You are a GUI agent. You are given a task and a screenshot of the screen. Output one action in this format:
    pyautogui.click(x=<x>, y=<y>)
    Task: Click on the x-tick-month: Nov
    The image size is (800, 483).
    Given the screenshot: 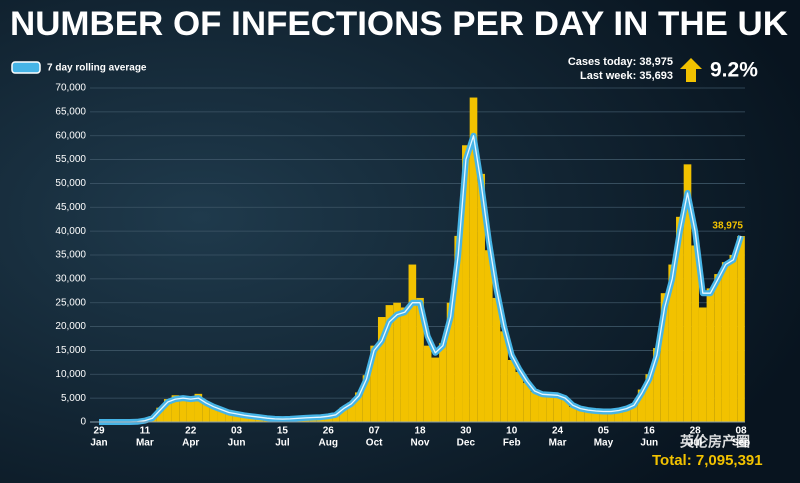 What is the action you would take?
    pyautogui.click(x=420, y=443)
    